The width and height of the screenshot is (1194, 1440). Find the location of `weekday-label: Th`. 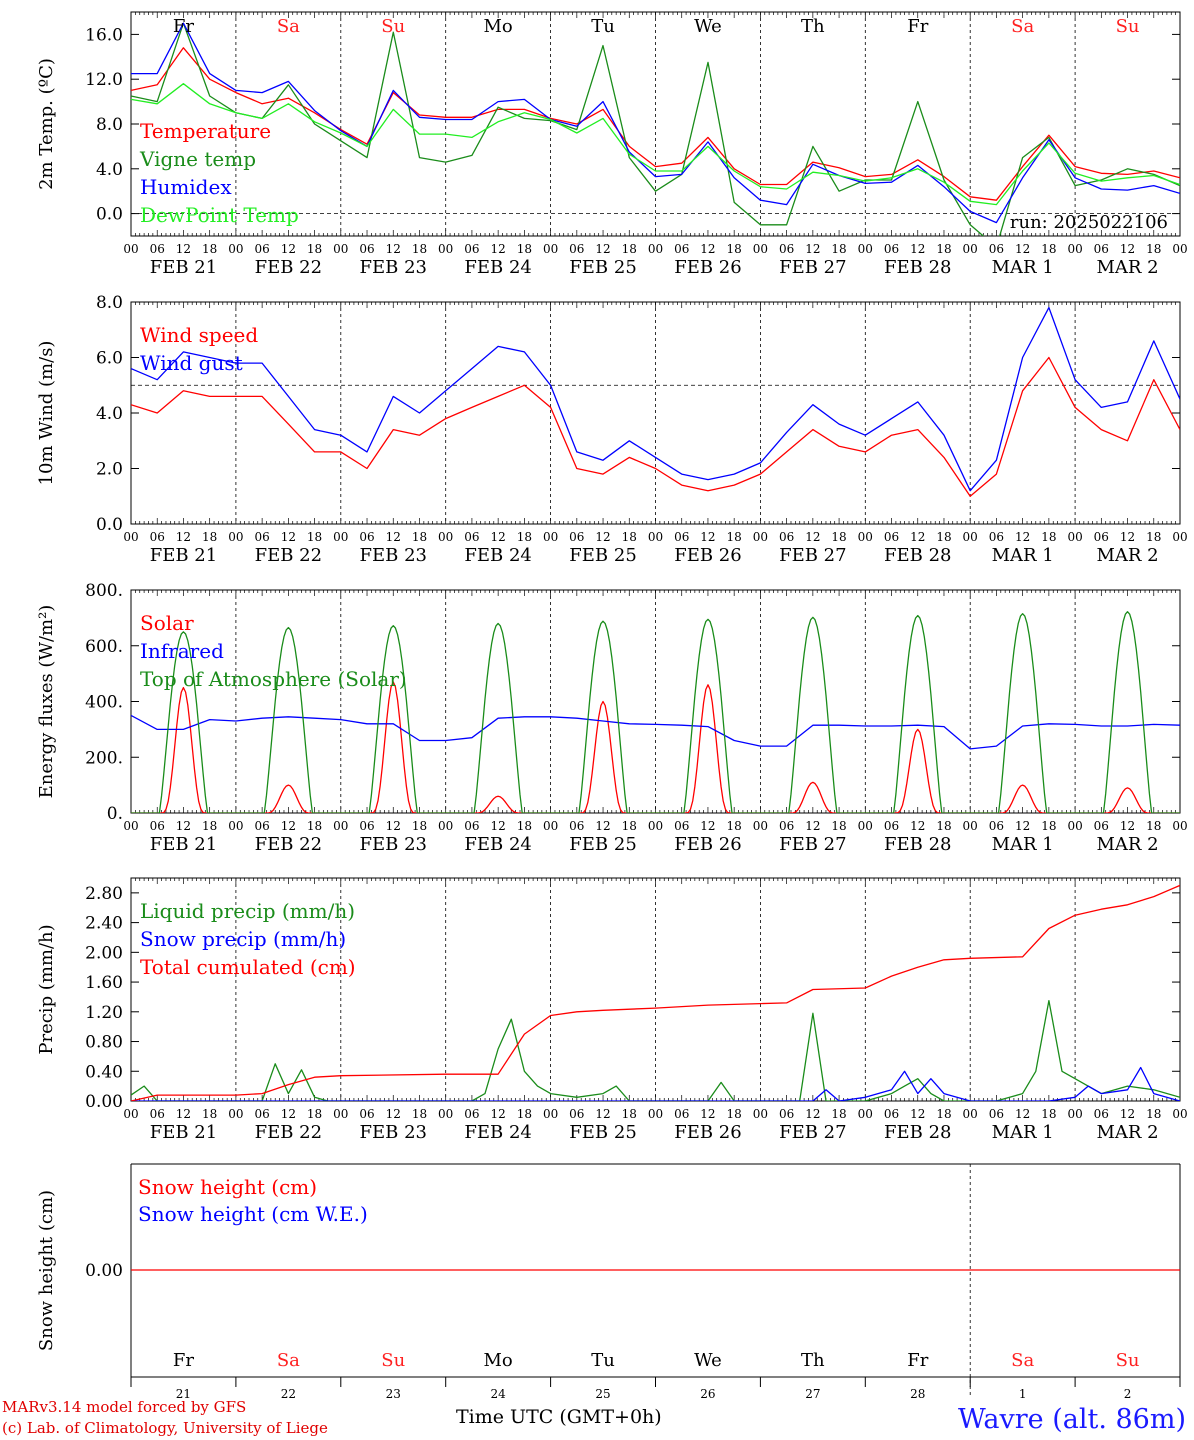

weekday-label: Th is located at coordinates (813, 26).